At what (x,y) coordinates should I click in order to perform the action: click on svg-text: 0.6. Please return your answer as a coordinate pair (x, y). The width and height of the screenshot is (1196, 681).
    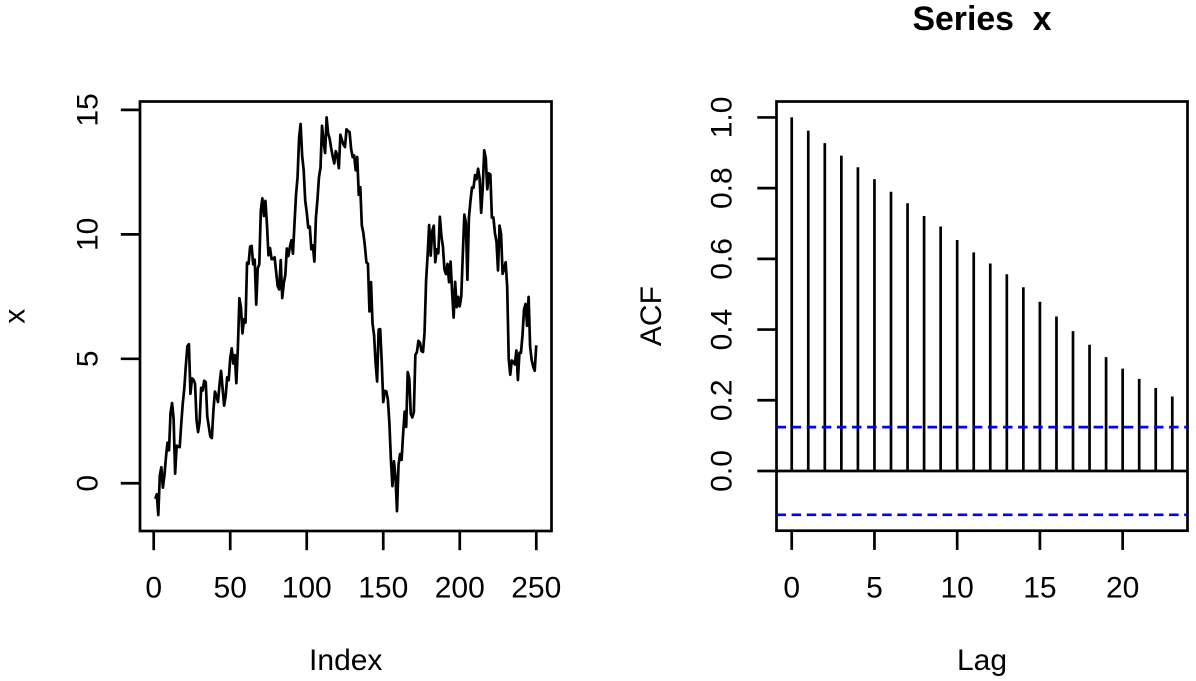
    Looking at the image, I should click on (721, 259).